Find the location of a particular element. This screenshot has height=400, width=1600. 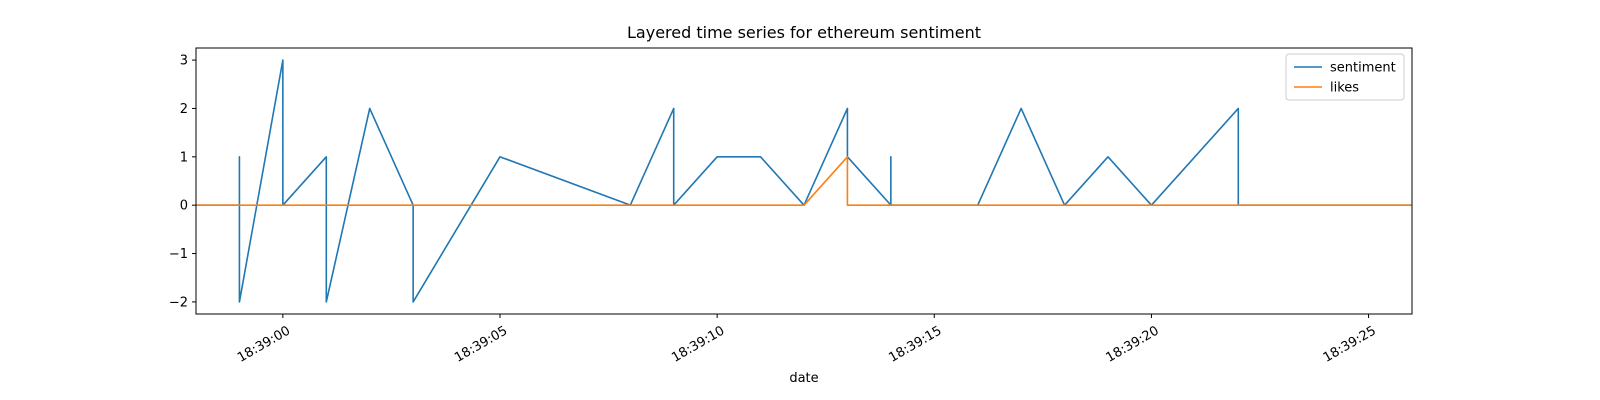

y-tick-label: −2 is located at coordinates (178, 302).